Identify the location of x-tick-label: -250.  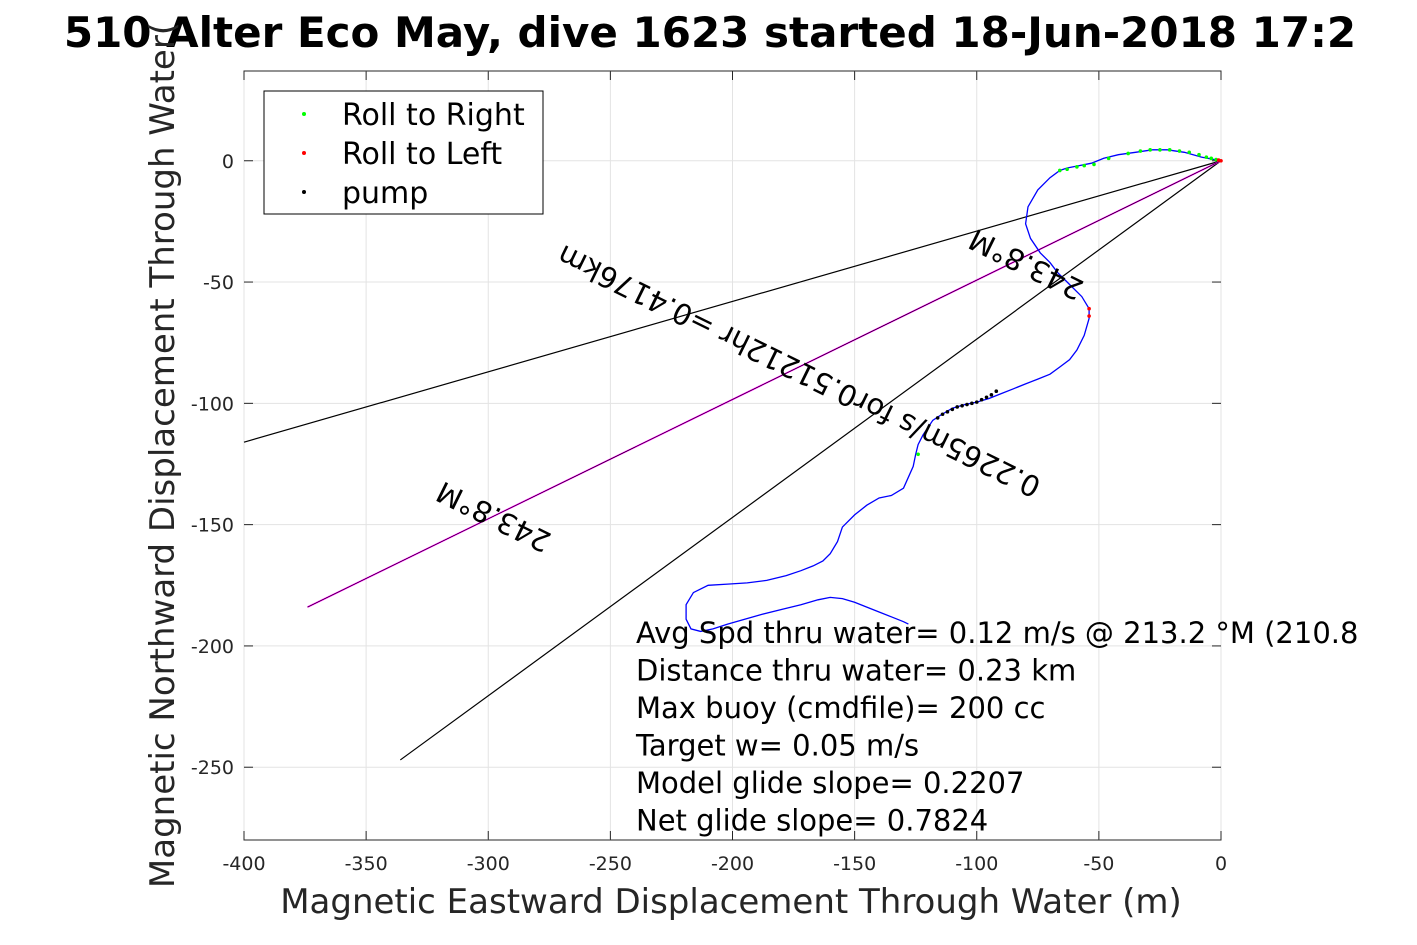
(610, 864).